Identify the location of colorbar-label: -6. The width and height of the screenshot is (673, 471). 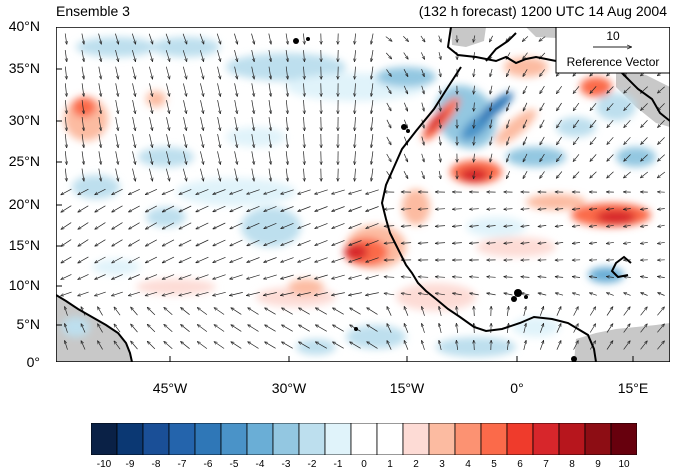
(208, 464).